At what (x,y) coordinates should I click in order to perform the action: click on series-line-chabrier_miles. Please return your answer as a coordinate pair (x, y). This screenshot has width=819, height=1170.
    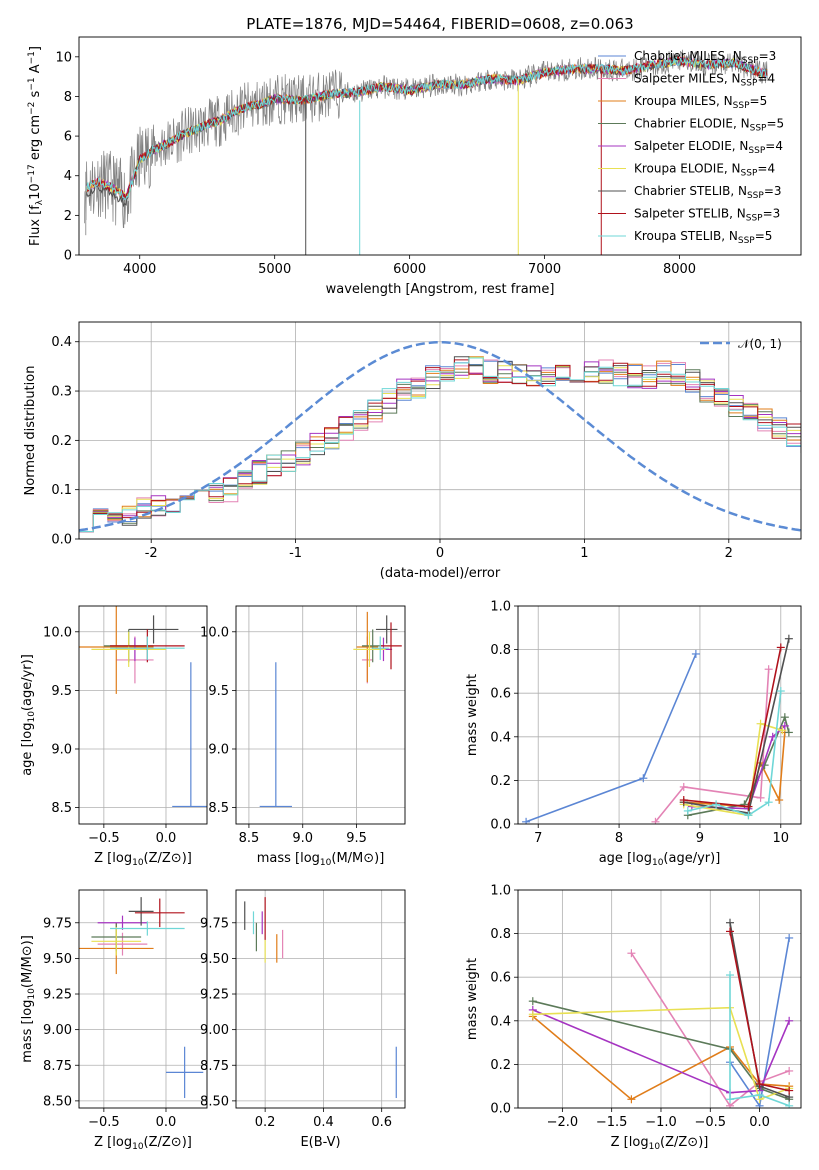
    Looking at the image, I should click on (611, 738).